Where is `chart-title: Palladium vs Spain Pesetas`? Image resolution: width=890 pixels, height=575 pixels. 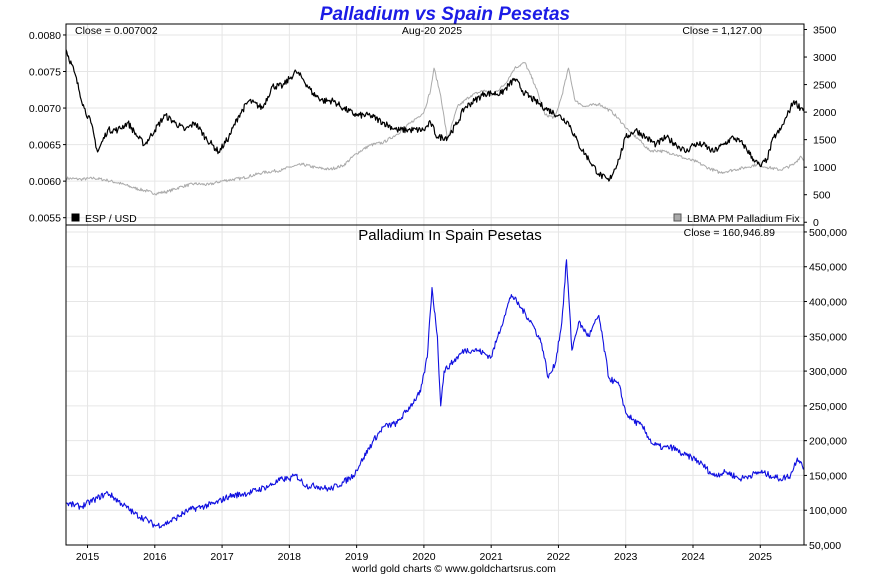 chart-title: Palladium vs Spain Pesetas is located at coordinates (445, 14).